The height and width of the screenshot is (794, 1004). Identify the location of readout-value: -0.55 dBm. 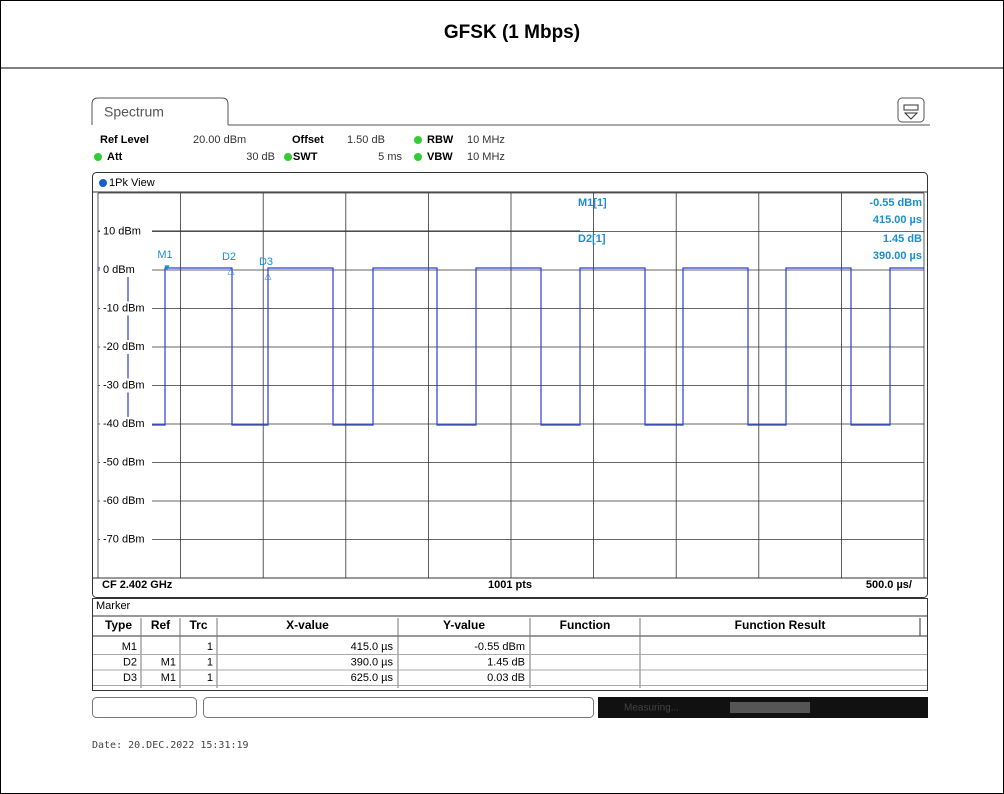
(895, 203).